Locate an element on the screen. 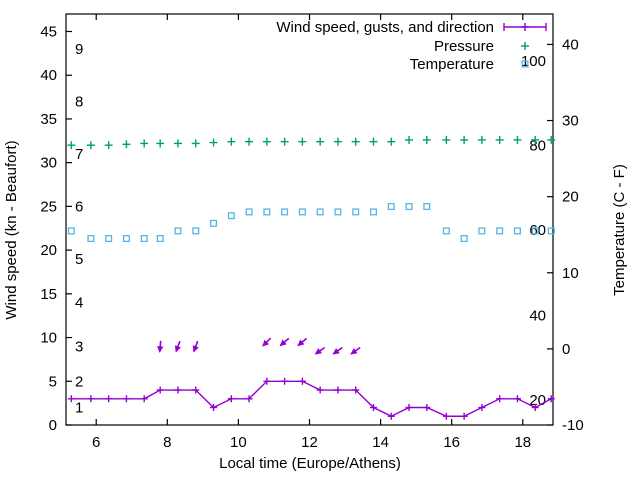 The height and width of the screenshot is (480, 640). x-tick-label: 18 is located at coordinates (522, 442).